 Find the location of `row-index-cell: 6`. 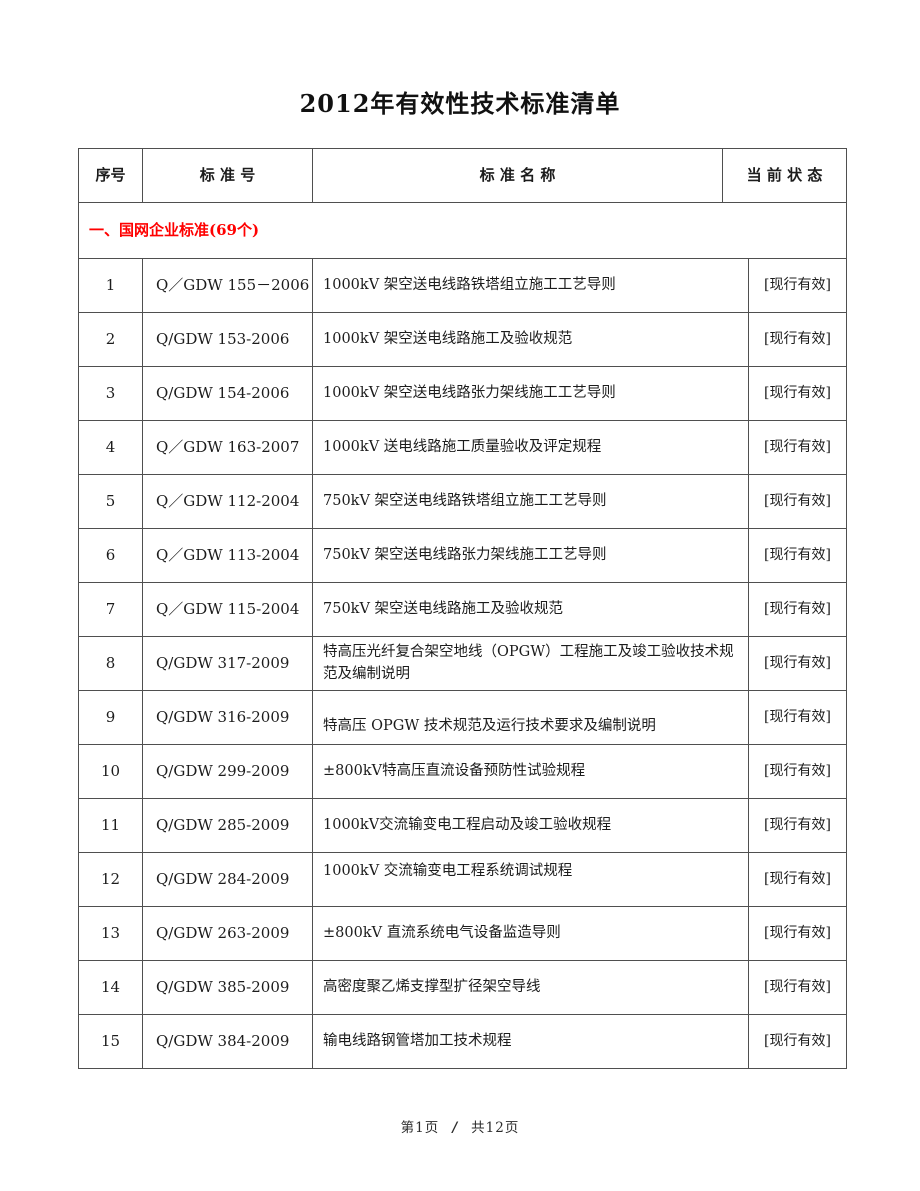

row-index-cell: 6 is located at coordinates (110, 554).